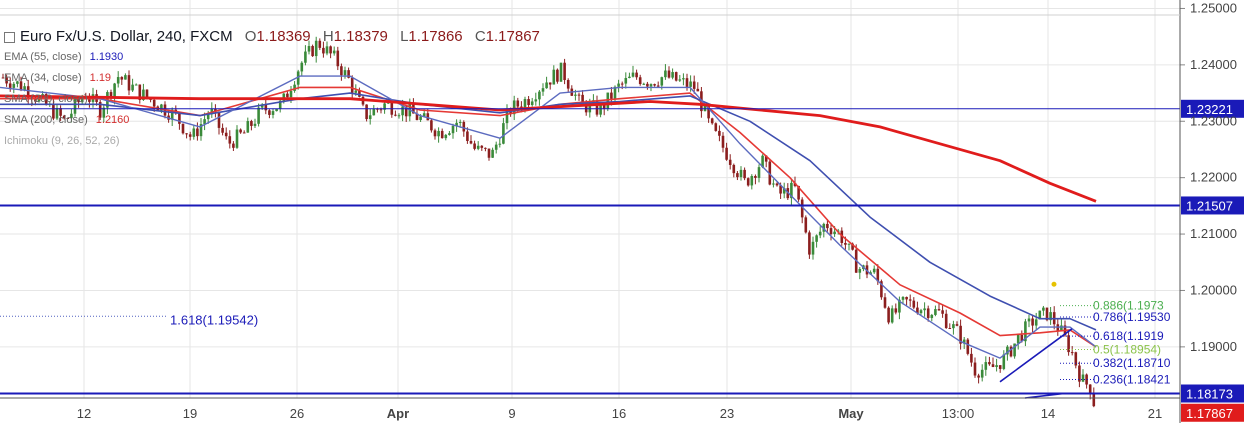  Describe the element at coordinates (1048, 413) in the screenshot. I see `x-tick-label: 14` at that location.